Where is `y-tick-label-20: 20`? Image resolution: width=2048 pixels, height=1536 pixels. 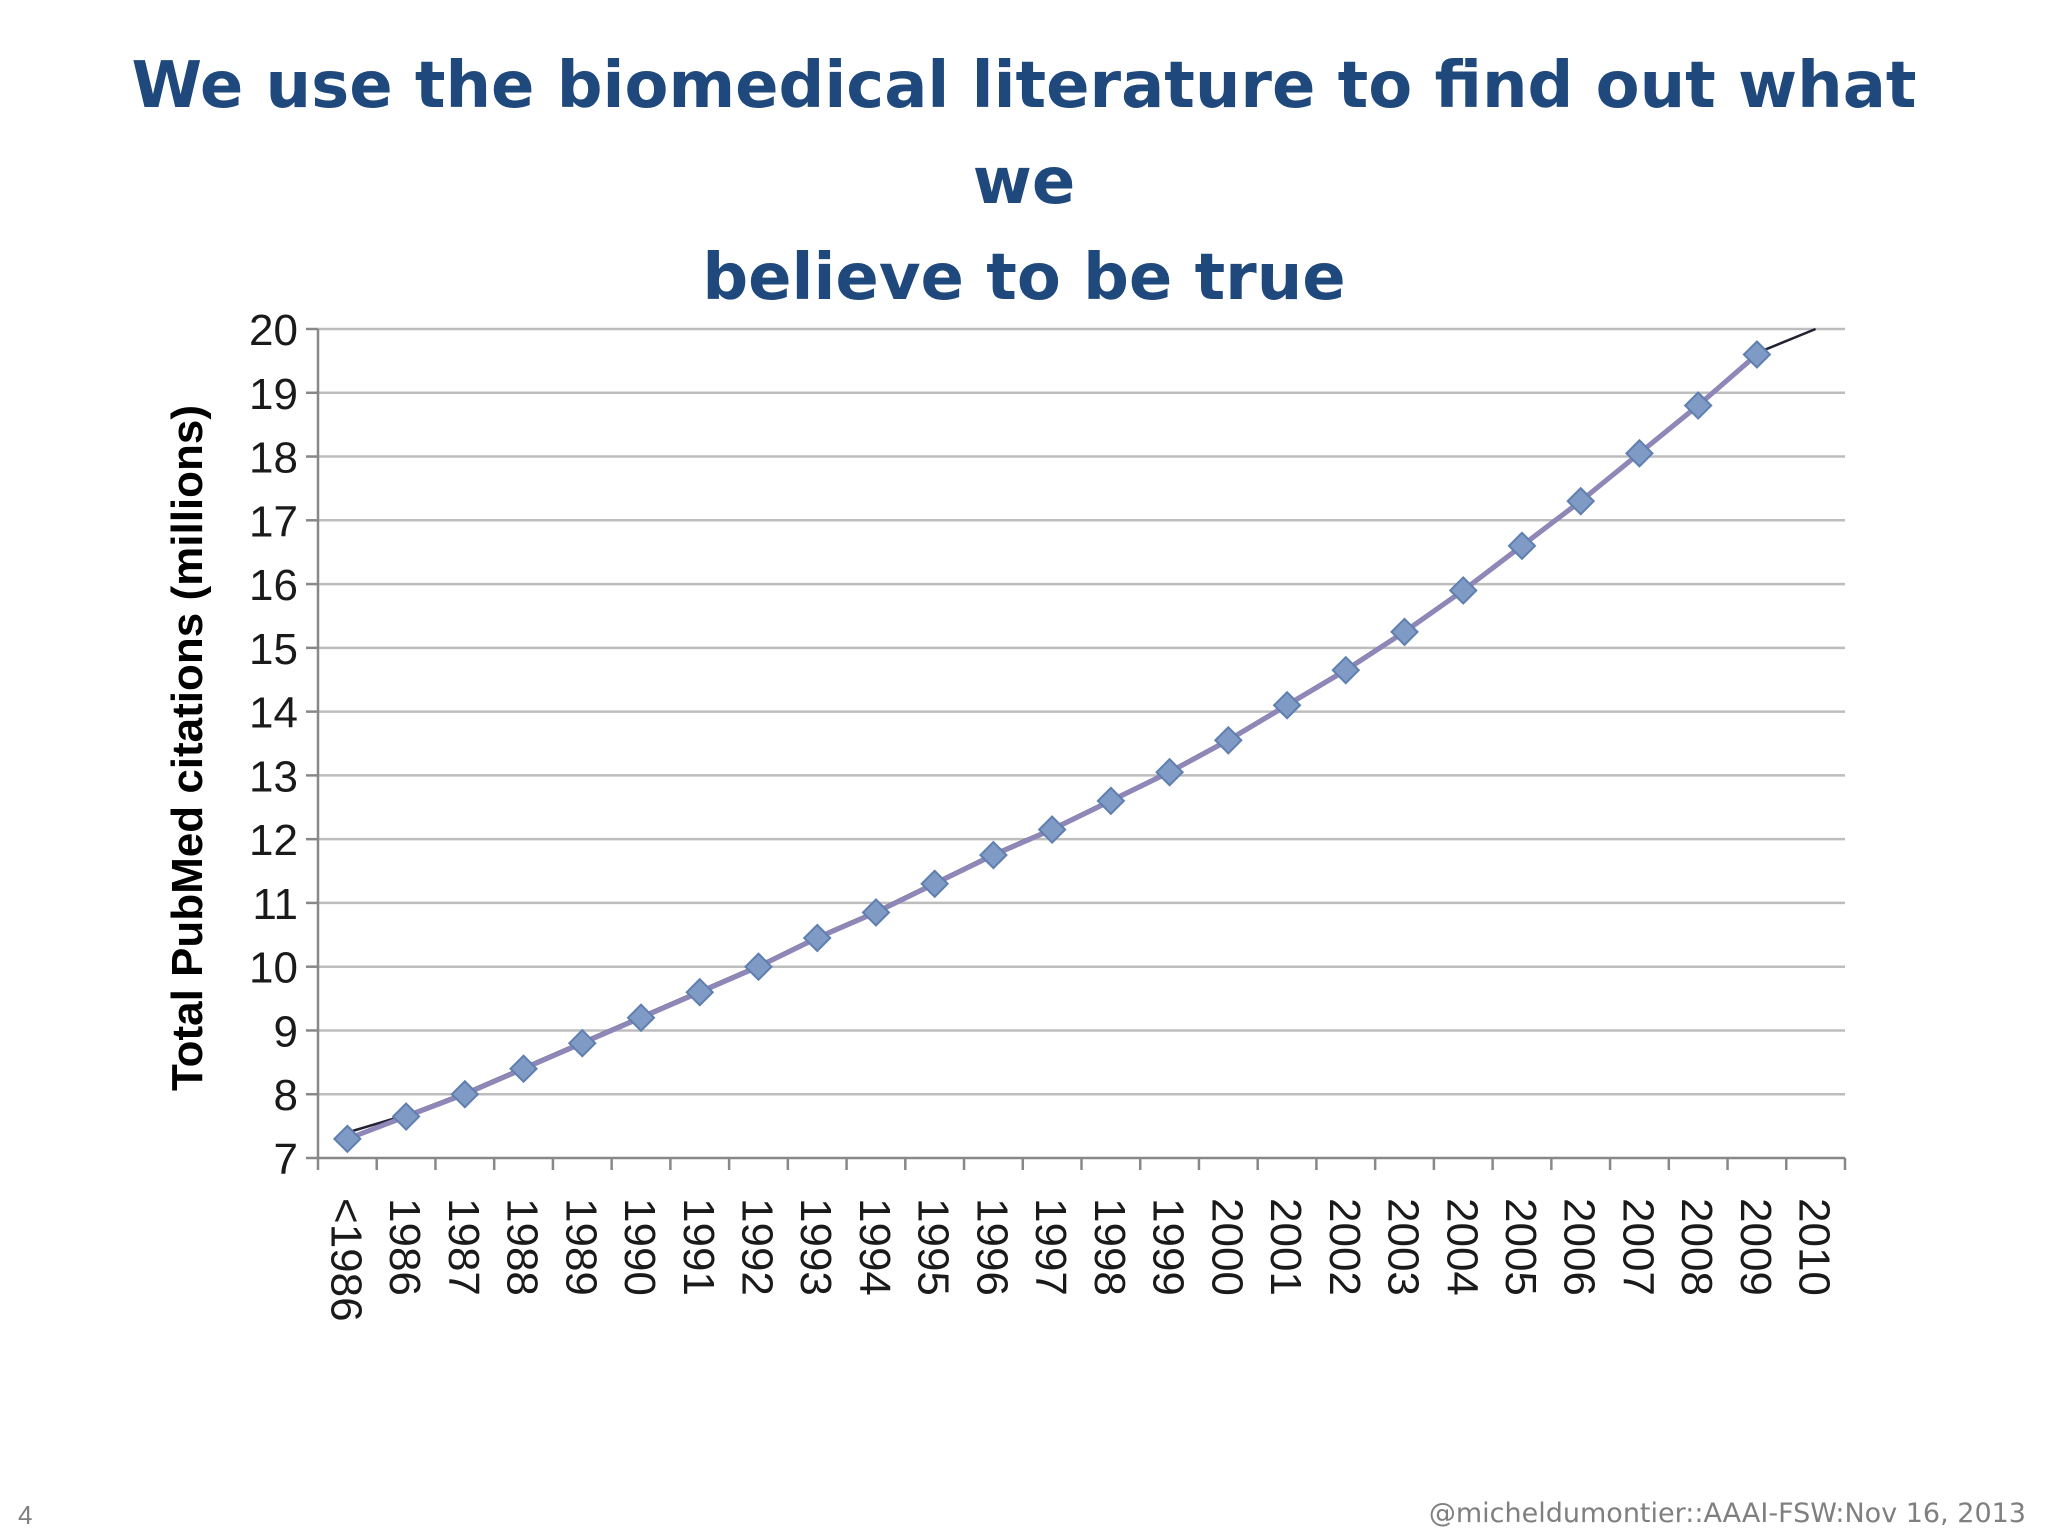 y-tick-label-20: 20 is located at coordinates (273, 330).